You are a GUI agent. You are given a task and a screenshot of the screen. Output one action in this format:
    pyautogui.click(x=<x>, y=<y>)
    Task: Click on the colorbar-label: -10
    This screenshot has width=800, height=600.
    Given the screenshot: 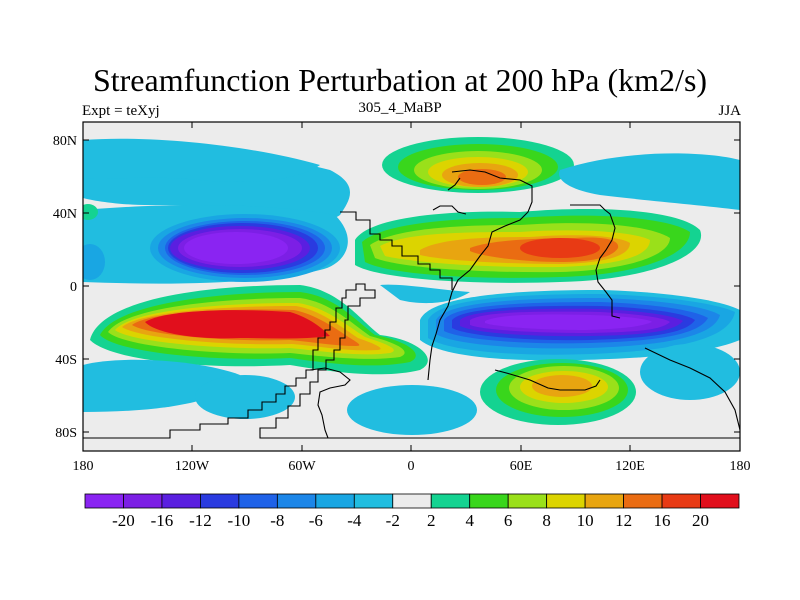 What is the action you would take?
    pyautogui.click(x=239, y=520)
    